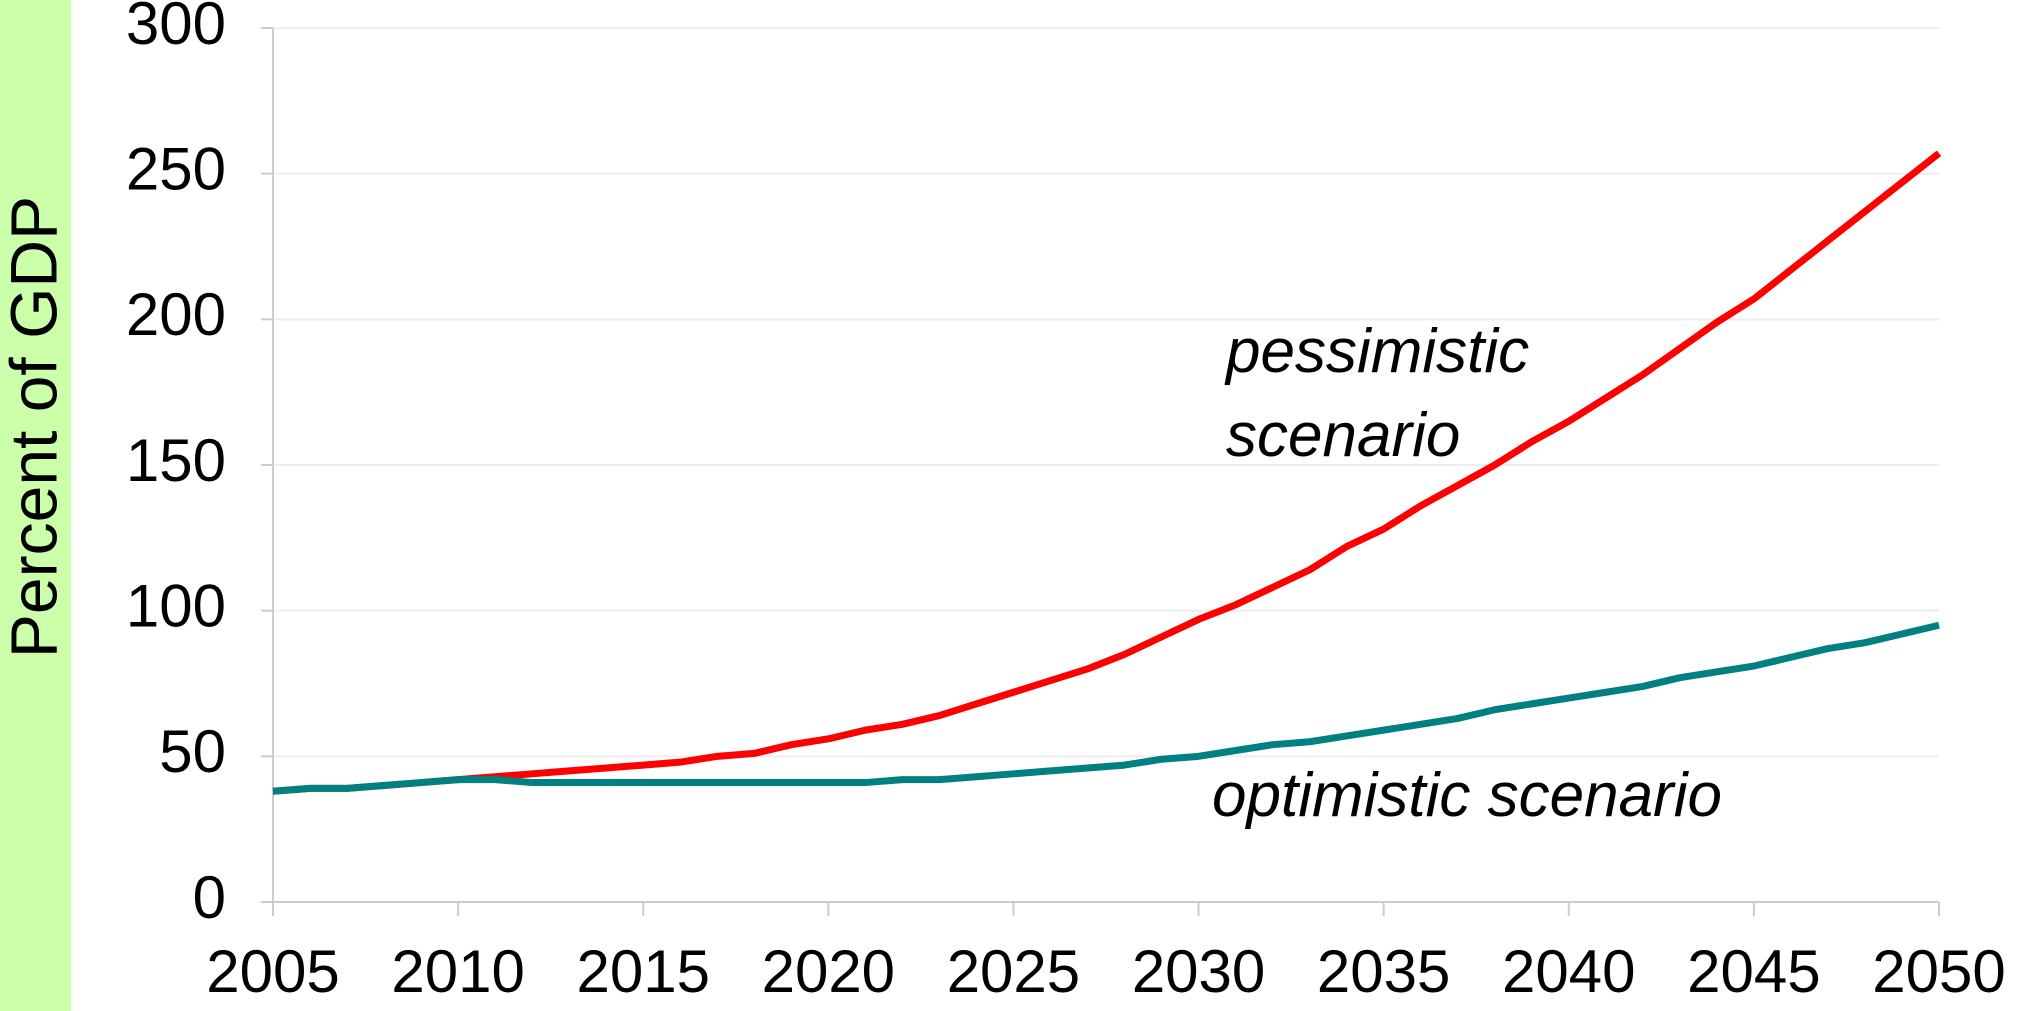  What do you see at coordinates (176, 28) in the screenshot?
I see `y-tick-label: 300` at bounding box center [176, 28].